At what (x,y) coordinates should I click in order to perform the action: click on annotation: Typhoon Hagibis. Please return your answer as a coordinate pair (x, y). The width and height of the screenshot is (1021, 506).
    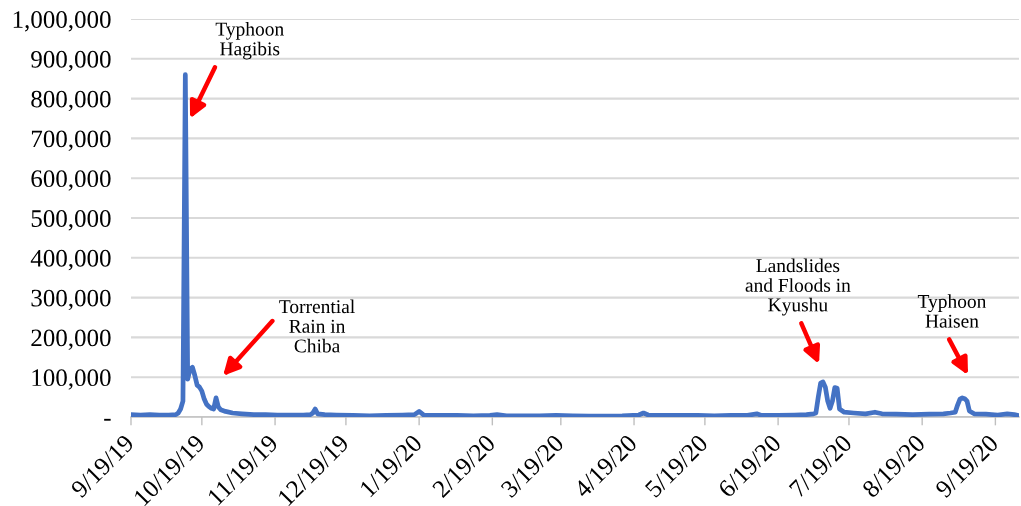
    Looking at the image, I should click on (249, 41).